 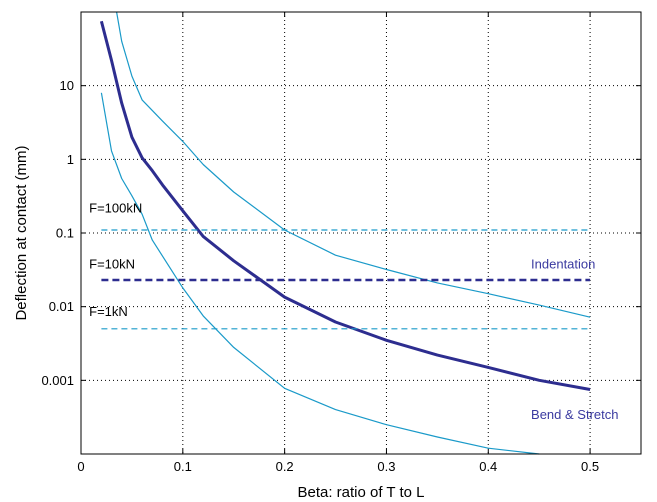 What do you see at coordinates (80, 466) in the screenshot?
I see `x-tick-label: 0` at bounding box center [80, 466].